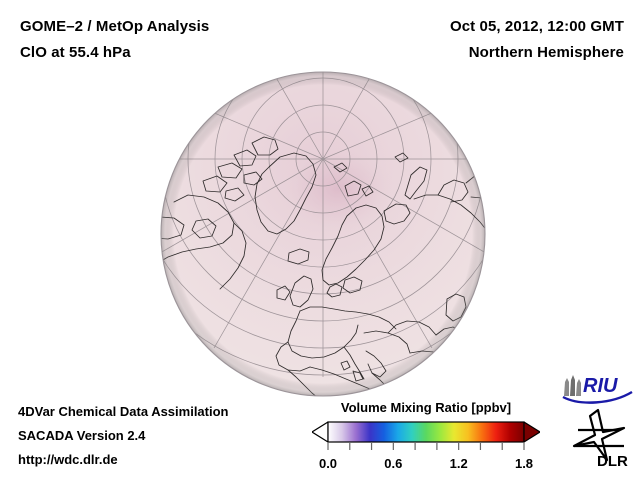  What do you see at coordinates (426, 449) in the screenshot?
I see `colorbar-ticks` at bounding box center [426, 449].